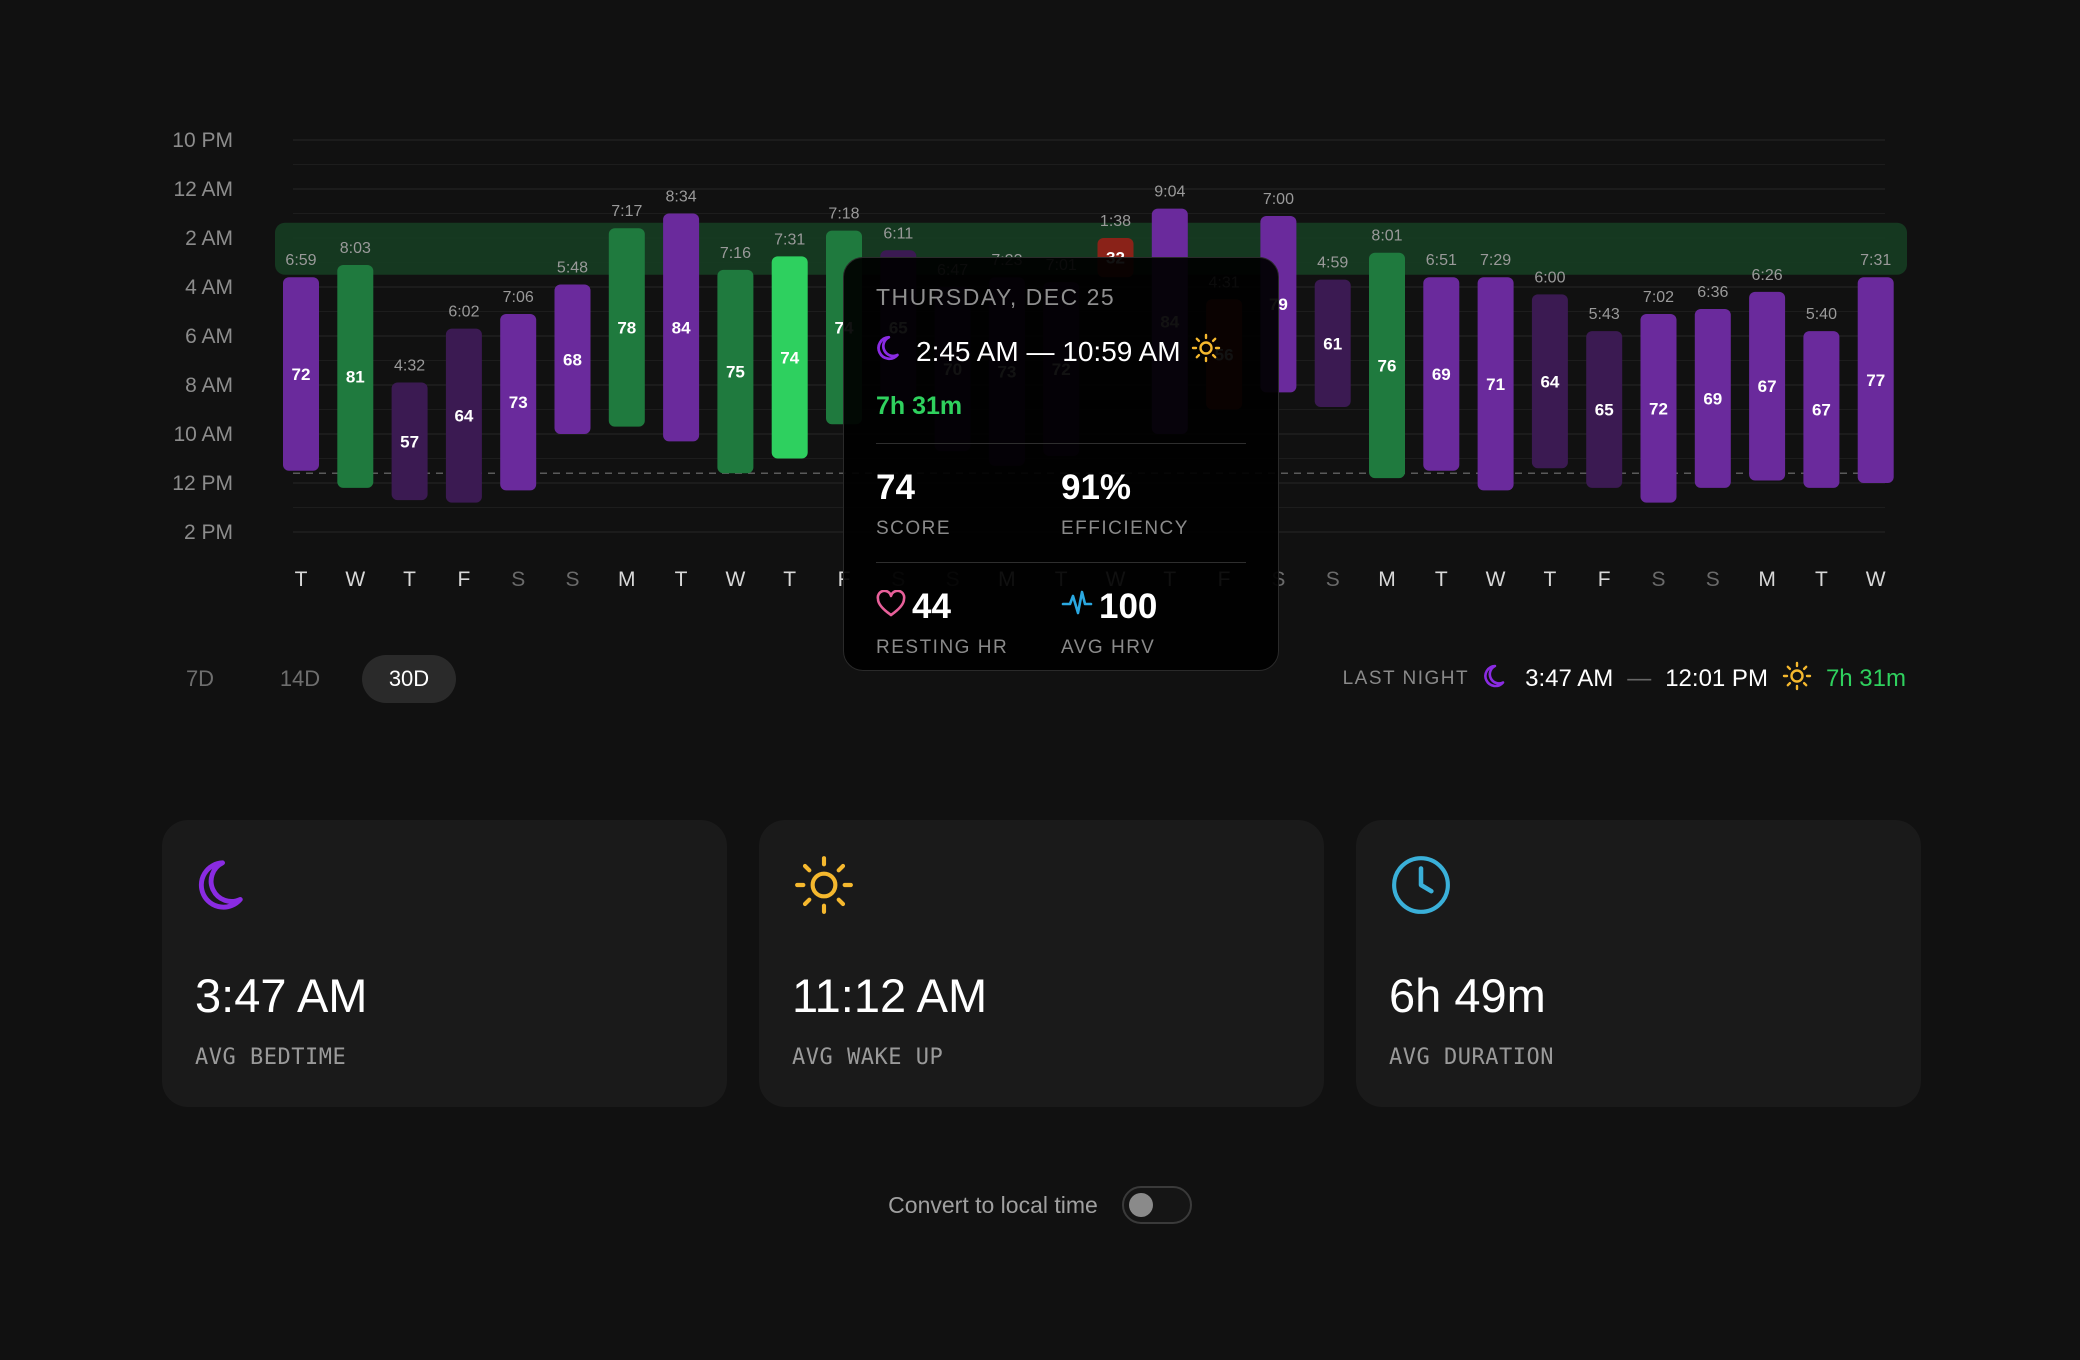 Image resolution: width=2080 pixels, height=1360 pixels. I want to click on bar-duration-label: 8:34, so click(681, 197).